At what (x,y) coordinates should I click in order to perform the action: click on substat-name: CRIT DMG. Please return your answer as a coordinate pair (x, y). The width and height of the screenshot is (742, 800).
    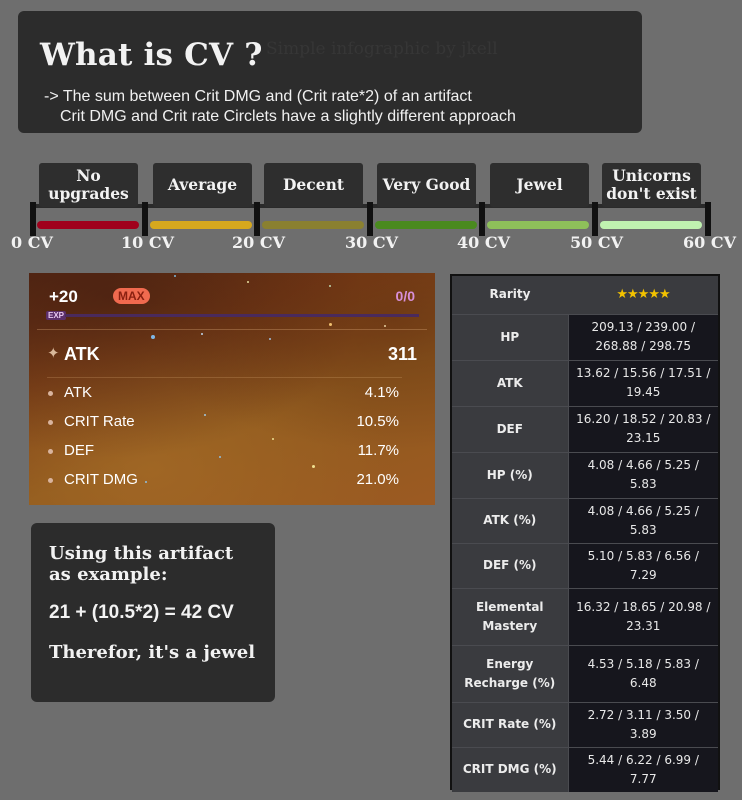
    Looking at the image, I should click on (101, 479).